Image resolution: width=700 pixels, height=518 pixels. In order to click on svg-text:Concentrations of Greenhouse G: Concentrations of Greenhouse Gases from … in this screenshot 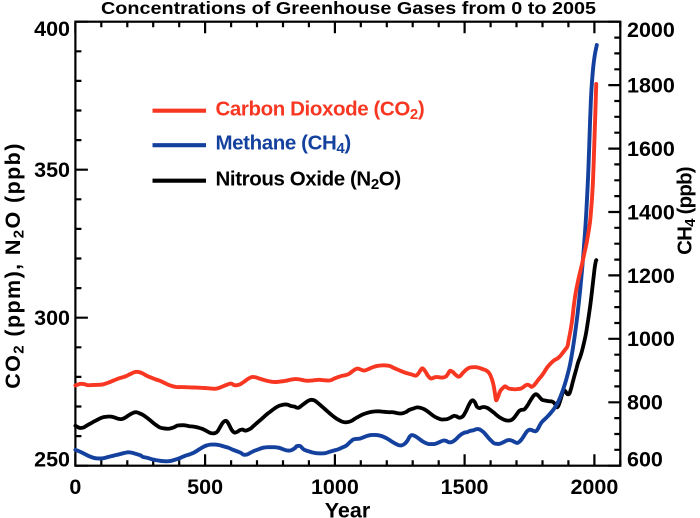, I will do `click(348, 9)`.